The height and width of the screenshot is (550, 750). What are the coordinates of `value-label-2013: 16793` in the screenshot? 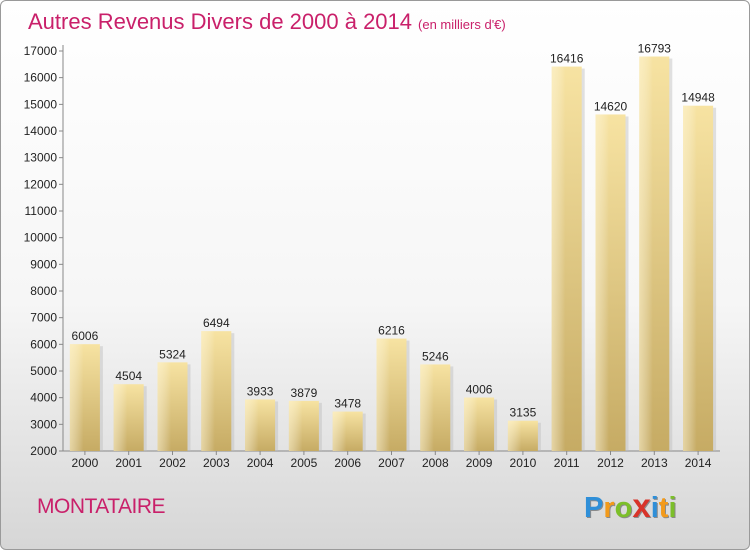 It's located at (655, 49).